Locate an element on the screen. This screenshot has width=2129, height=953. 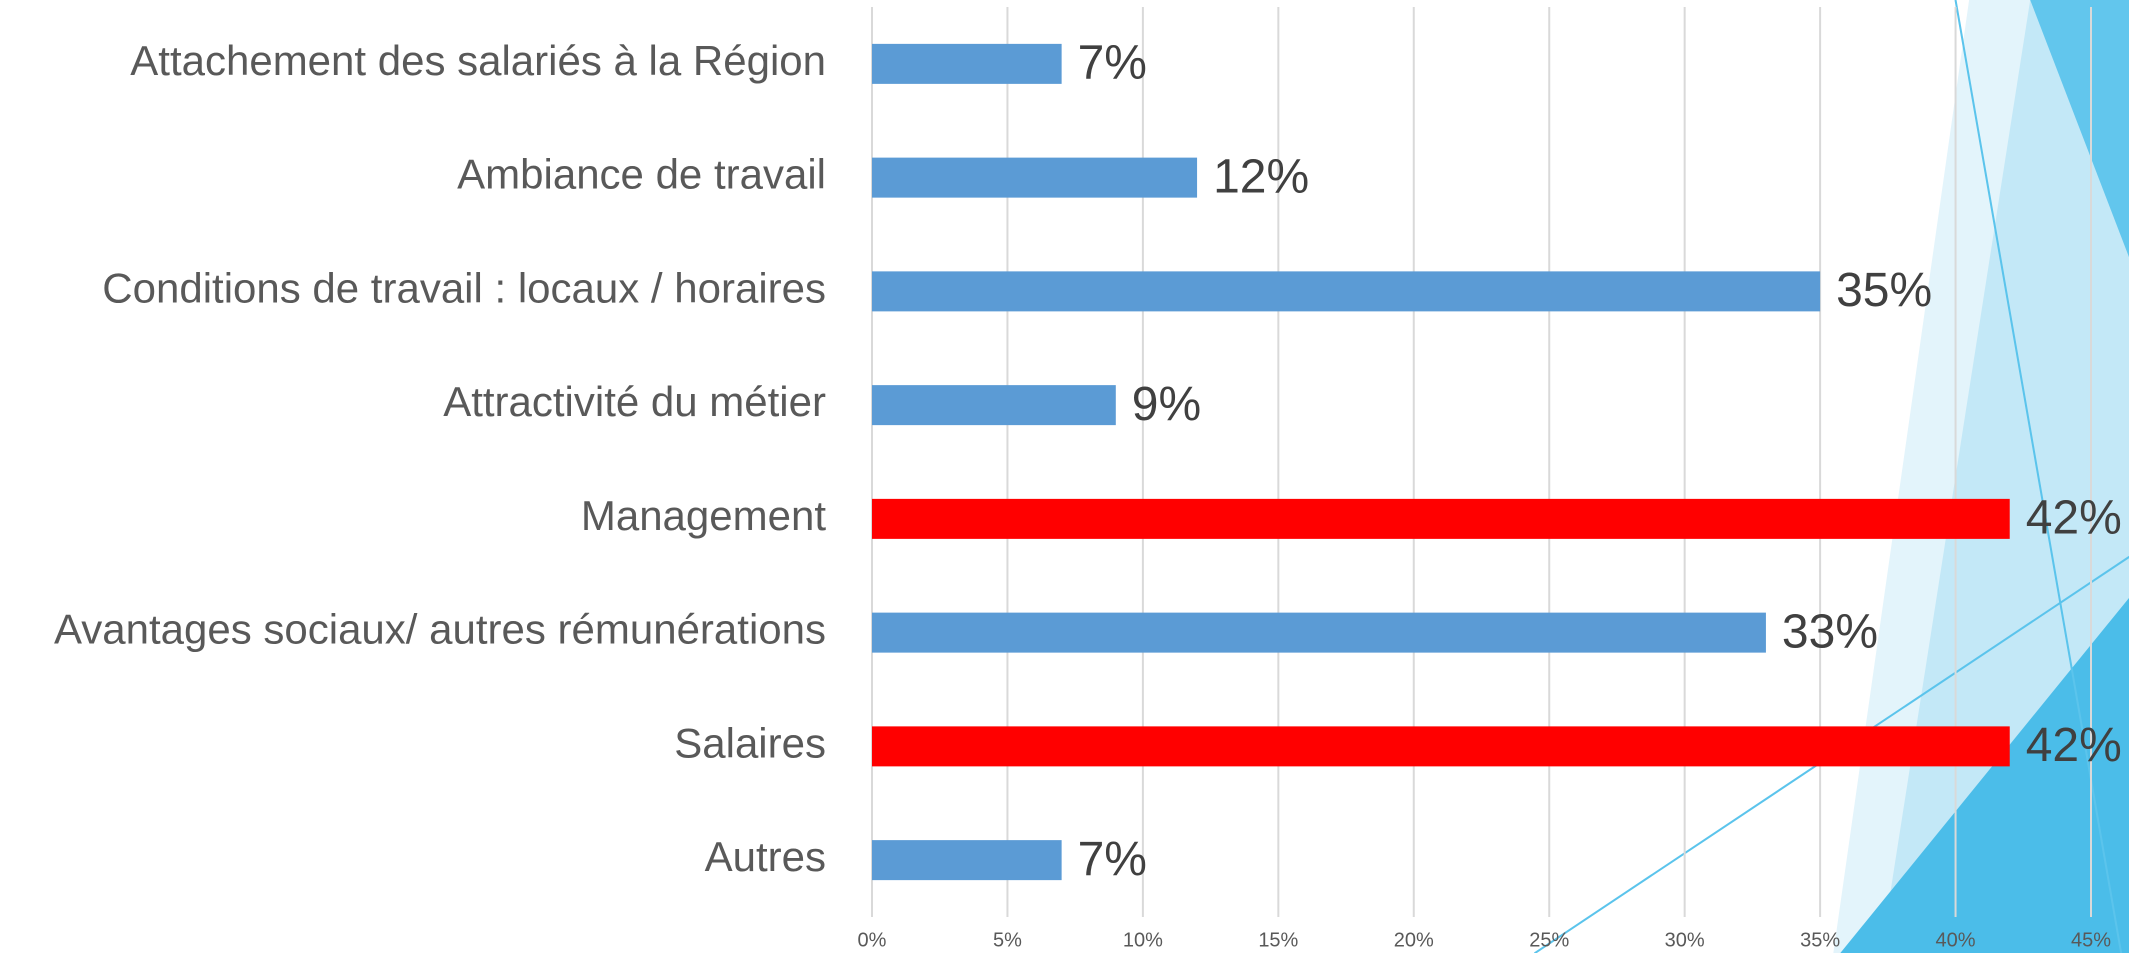
x-tick-label: 25% is located at coordinates (1549, 940).